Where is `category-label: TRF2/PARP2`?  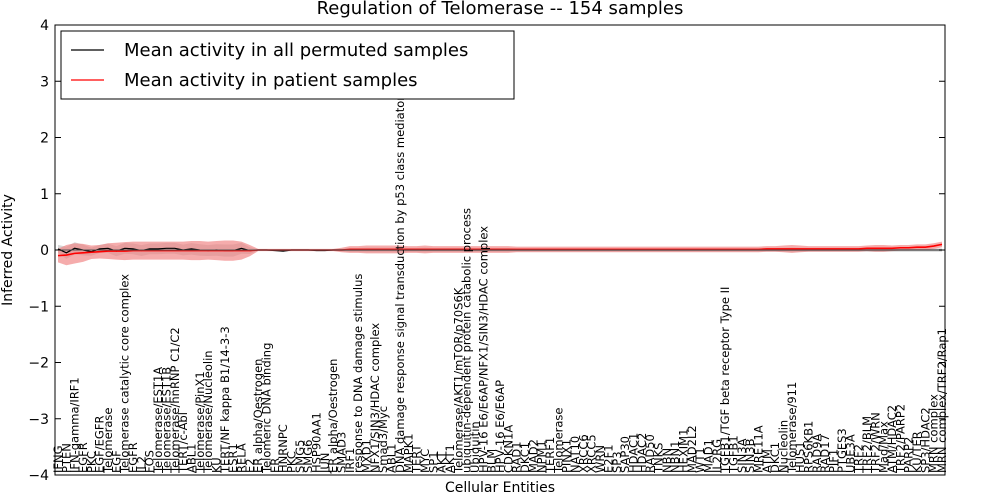 category-label: TRF2/PARP2 is located at coordinates (900, 439).